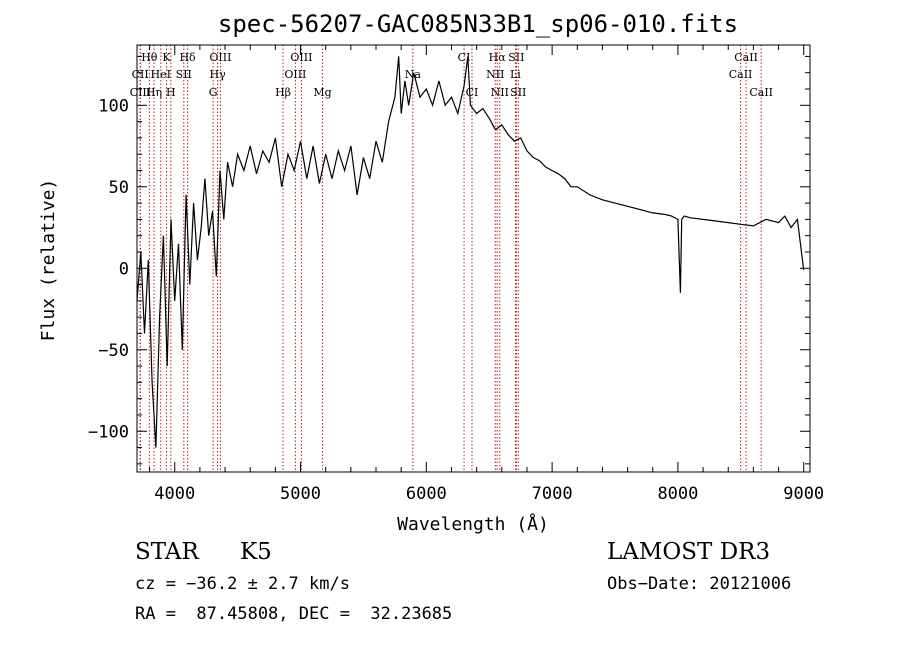 Image resolution: width=900 pixels, height=649 pixels. What do you see at coordinates (242, 584) in the screenshot?
I see `redshift-cz: cz = −36.2 ± 2.7 km/s` at bounding box center [242, 584].